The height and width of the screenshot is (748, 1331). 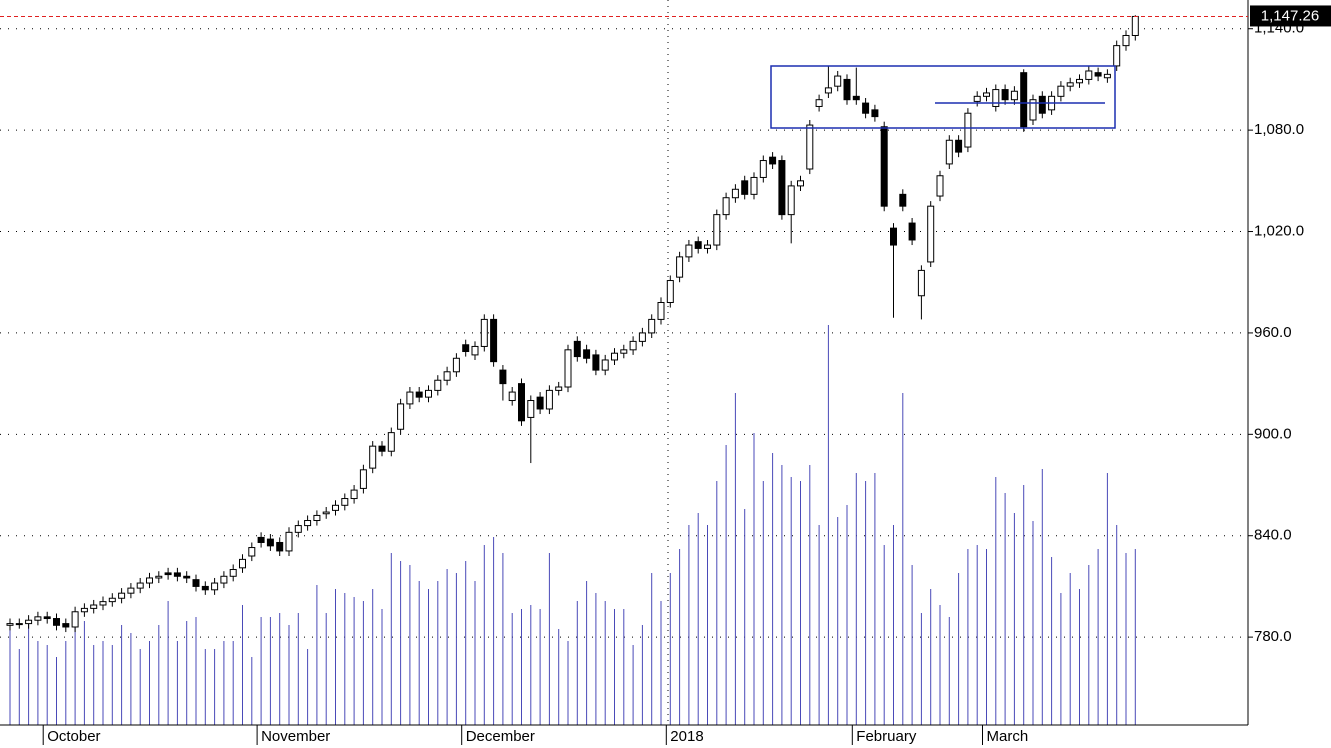 What do you see at coordinates (1279, 129) in the screenshot?
I see `y-tick-label: 1,080.0` at bounding box center [1279, 129].